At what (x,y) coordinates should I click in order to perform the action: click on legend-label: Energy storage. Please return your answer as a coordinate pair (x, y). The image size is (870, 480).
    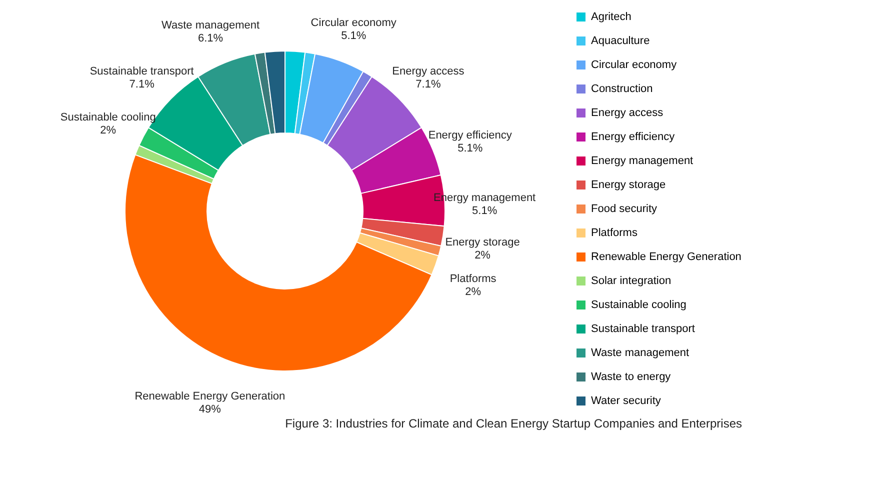
    Looking at the image, I should click on (628, 185).